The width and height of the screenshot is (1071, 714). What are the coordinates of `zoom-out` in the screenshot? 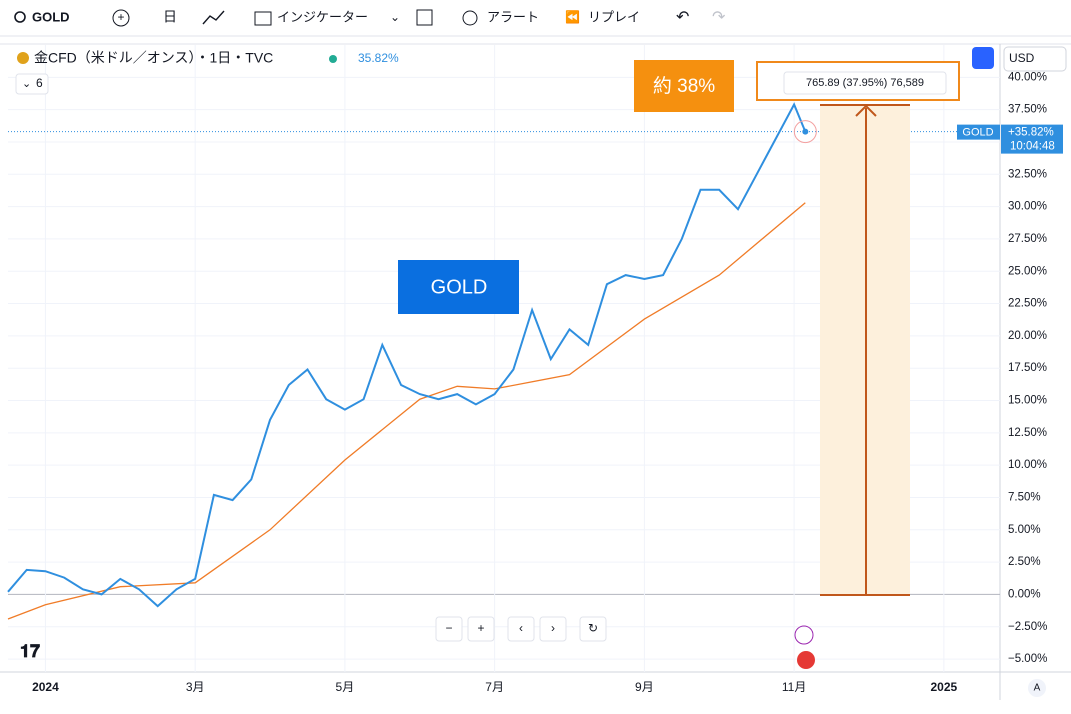 It's located at (449, 629).